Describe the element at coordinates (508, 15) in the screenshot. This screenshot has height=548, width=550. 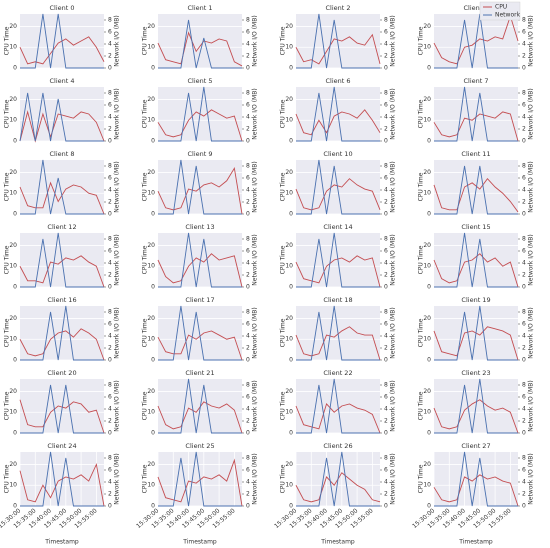
I see `legend-label: Network` at that location.